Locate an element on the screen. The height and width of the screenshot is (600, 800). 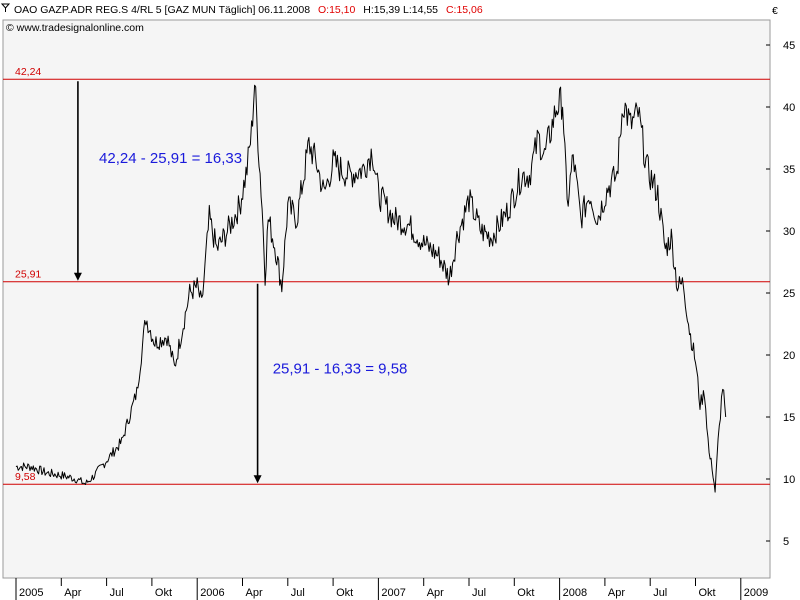
y-tick-label: 30 is located at coordinates (789, 232).